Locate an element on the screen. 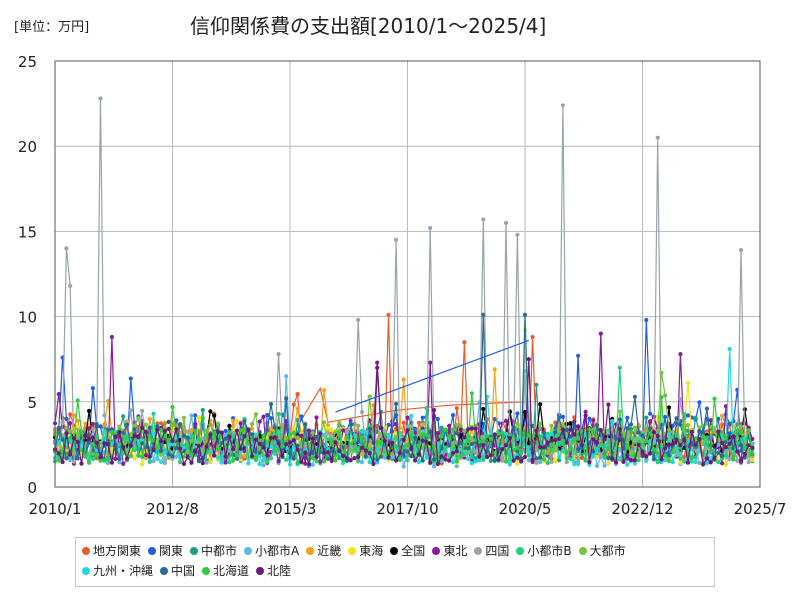 The height and width of the screenshot is (600, 800). legend-item: 全国 is located at coordinates (407, 551).